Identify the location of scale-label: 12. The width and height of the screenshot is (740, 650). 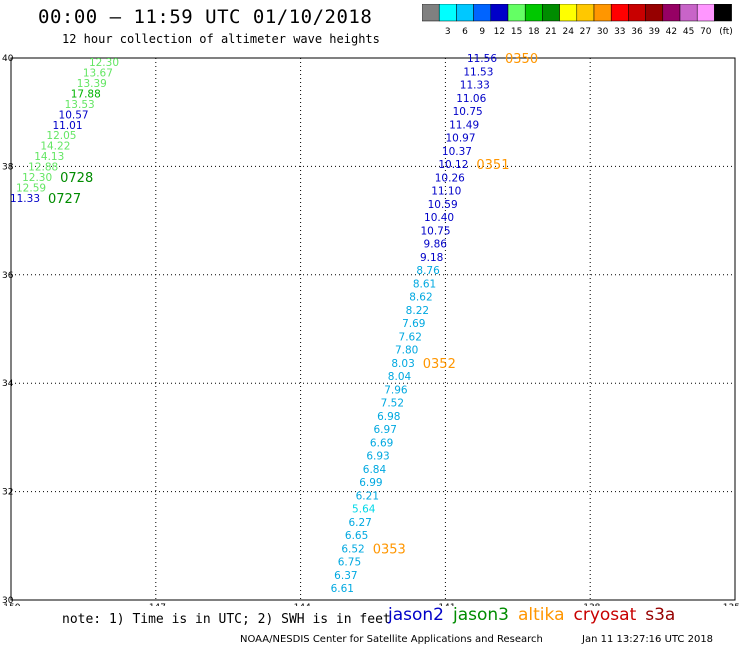
(499, 32).